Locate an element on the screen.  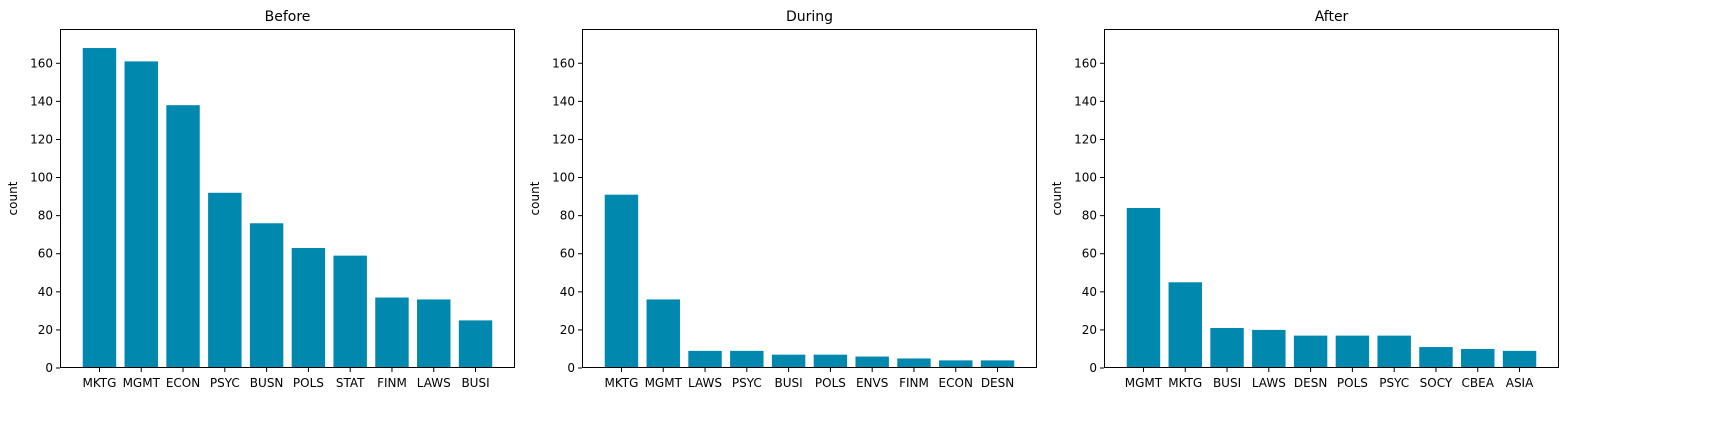
x-tick-label: CBEA is located at coordinates (1478, 383).